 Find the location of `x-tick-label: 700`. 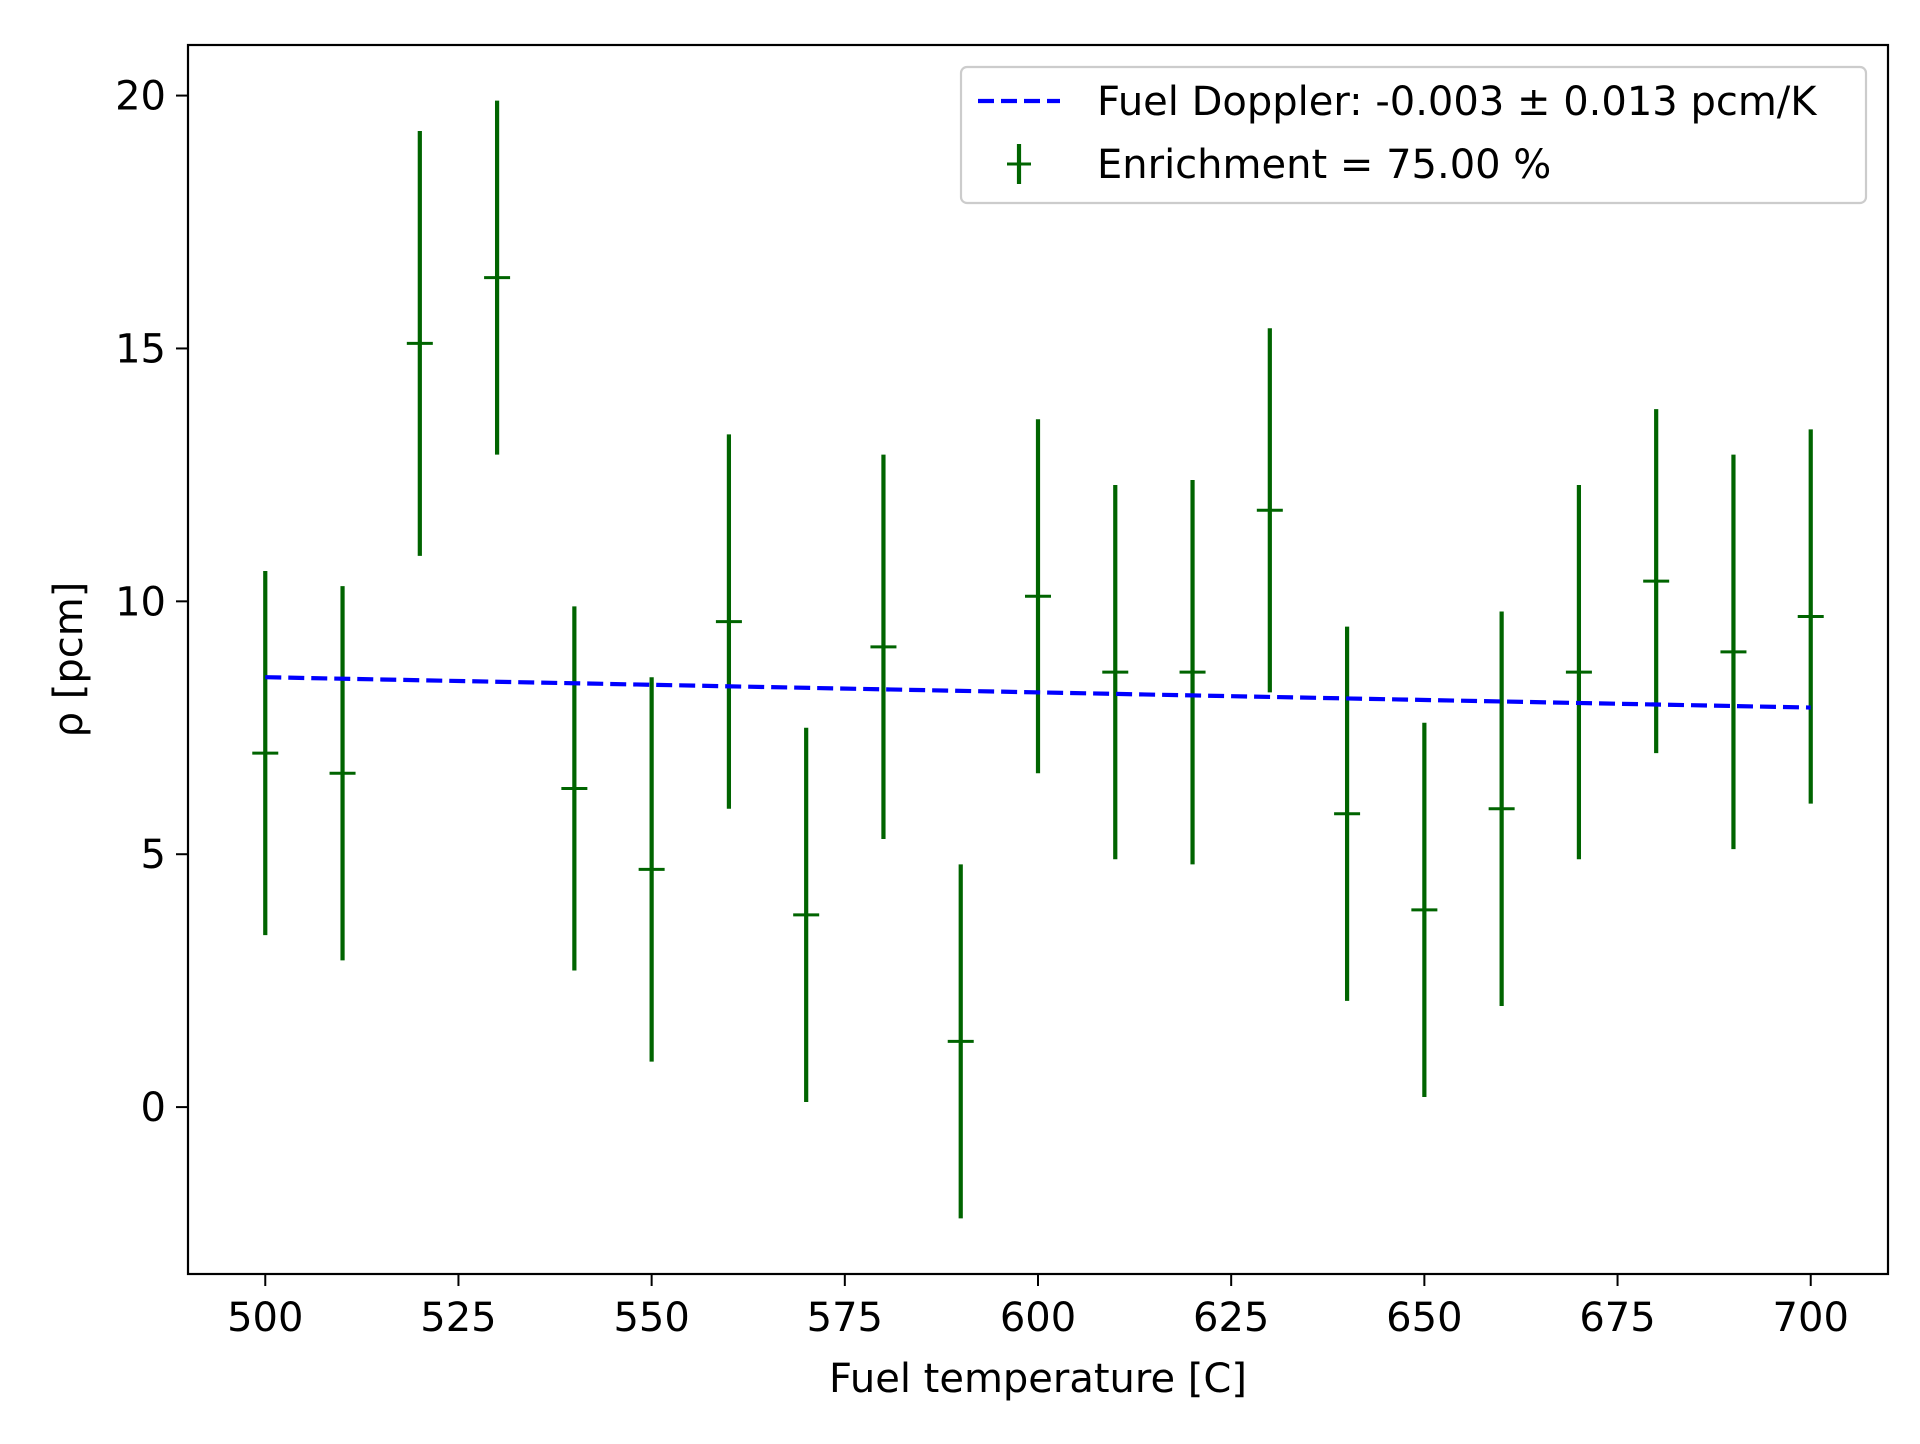

x-tick-label: 700 is located at coordinates (1811, 1318).